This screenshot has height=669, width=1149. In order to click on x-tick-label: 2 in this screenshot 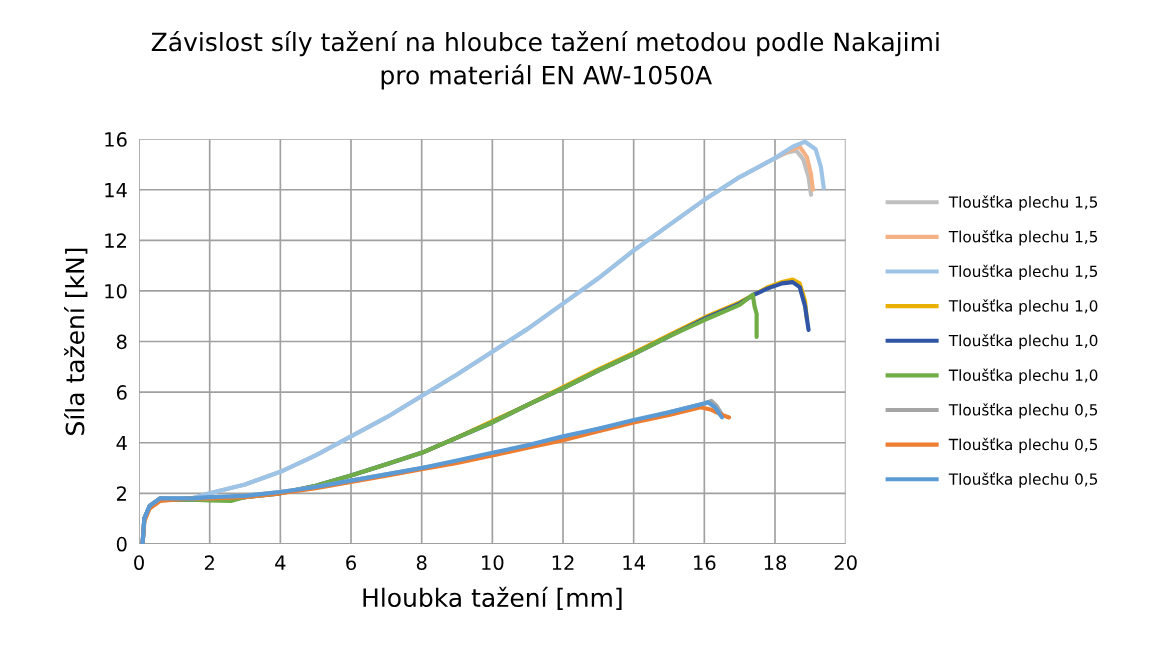, I will do `click(209, 562)`.